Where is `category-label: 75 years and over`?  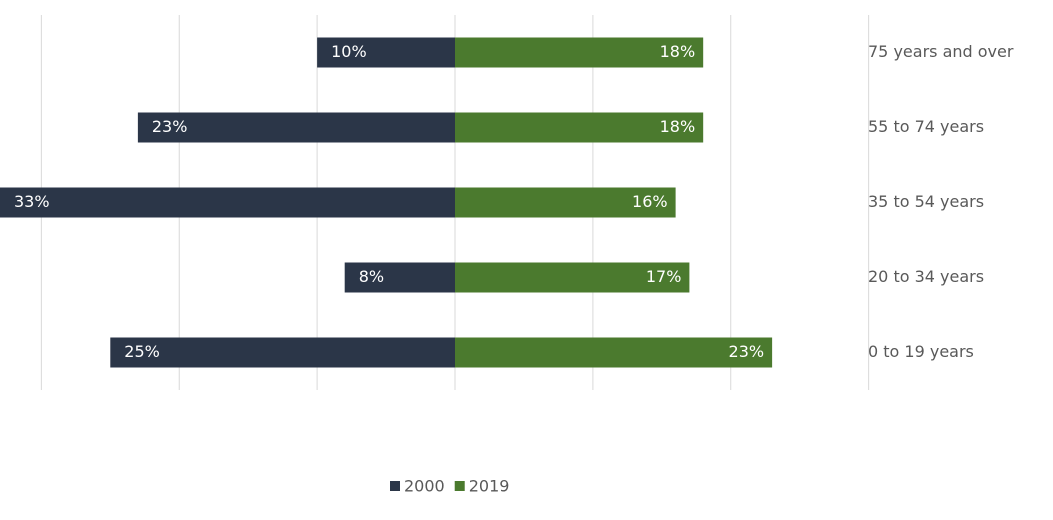
category-label: 75 years and over is located at coordinates (941, 51).